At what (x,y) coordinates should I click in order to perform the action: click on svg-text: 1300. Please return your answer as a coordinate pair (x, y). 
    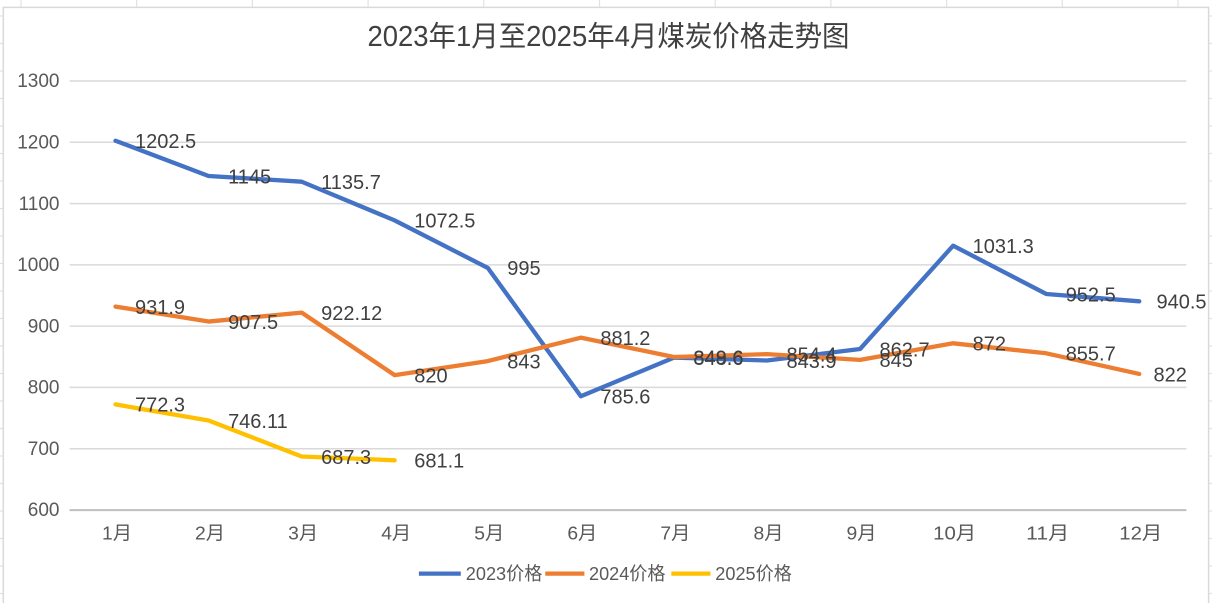
    Looking at the image, I should click on (38, 81).